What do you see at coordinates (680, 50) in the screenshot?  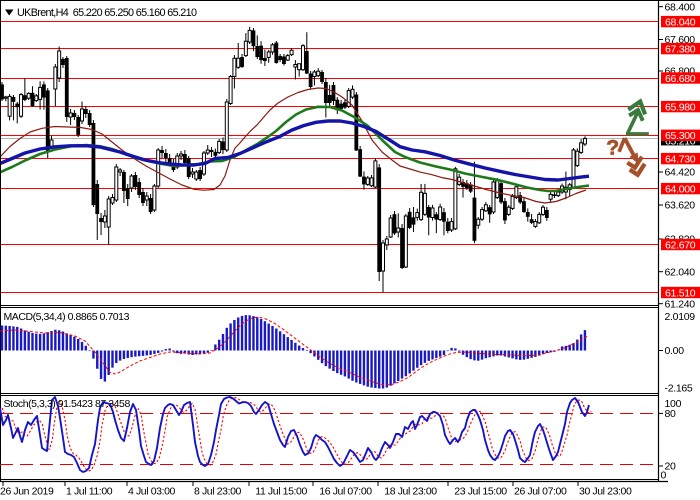 I see `svg-text: 67.380` at bounding box center [680, 50].